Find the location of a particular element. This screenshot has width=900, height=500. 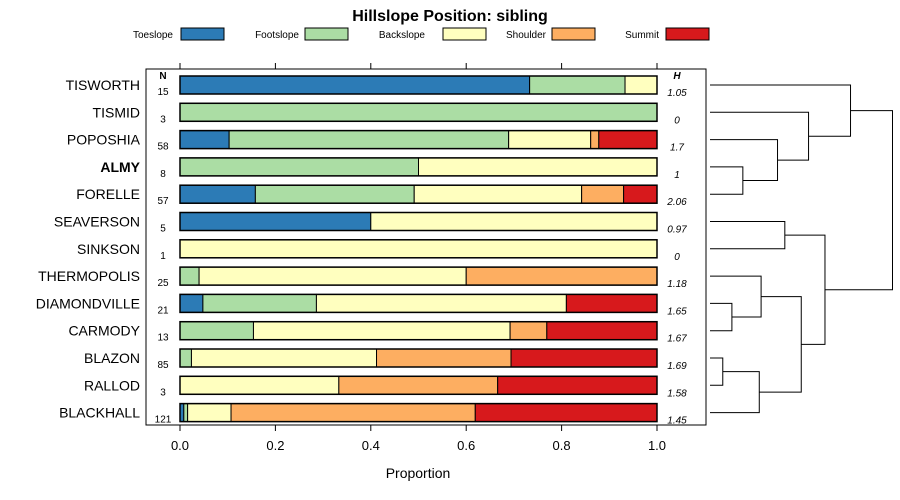

row-h: 1 is located at coordinates (677, 175).